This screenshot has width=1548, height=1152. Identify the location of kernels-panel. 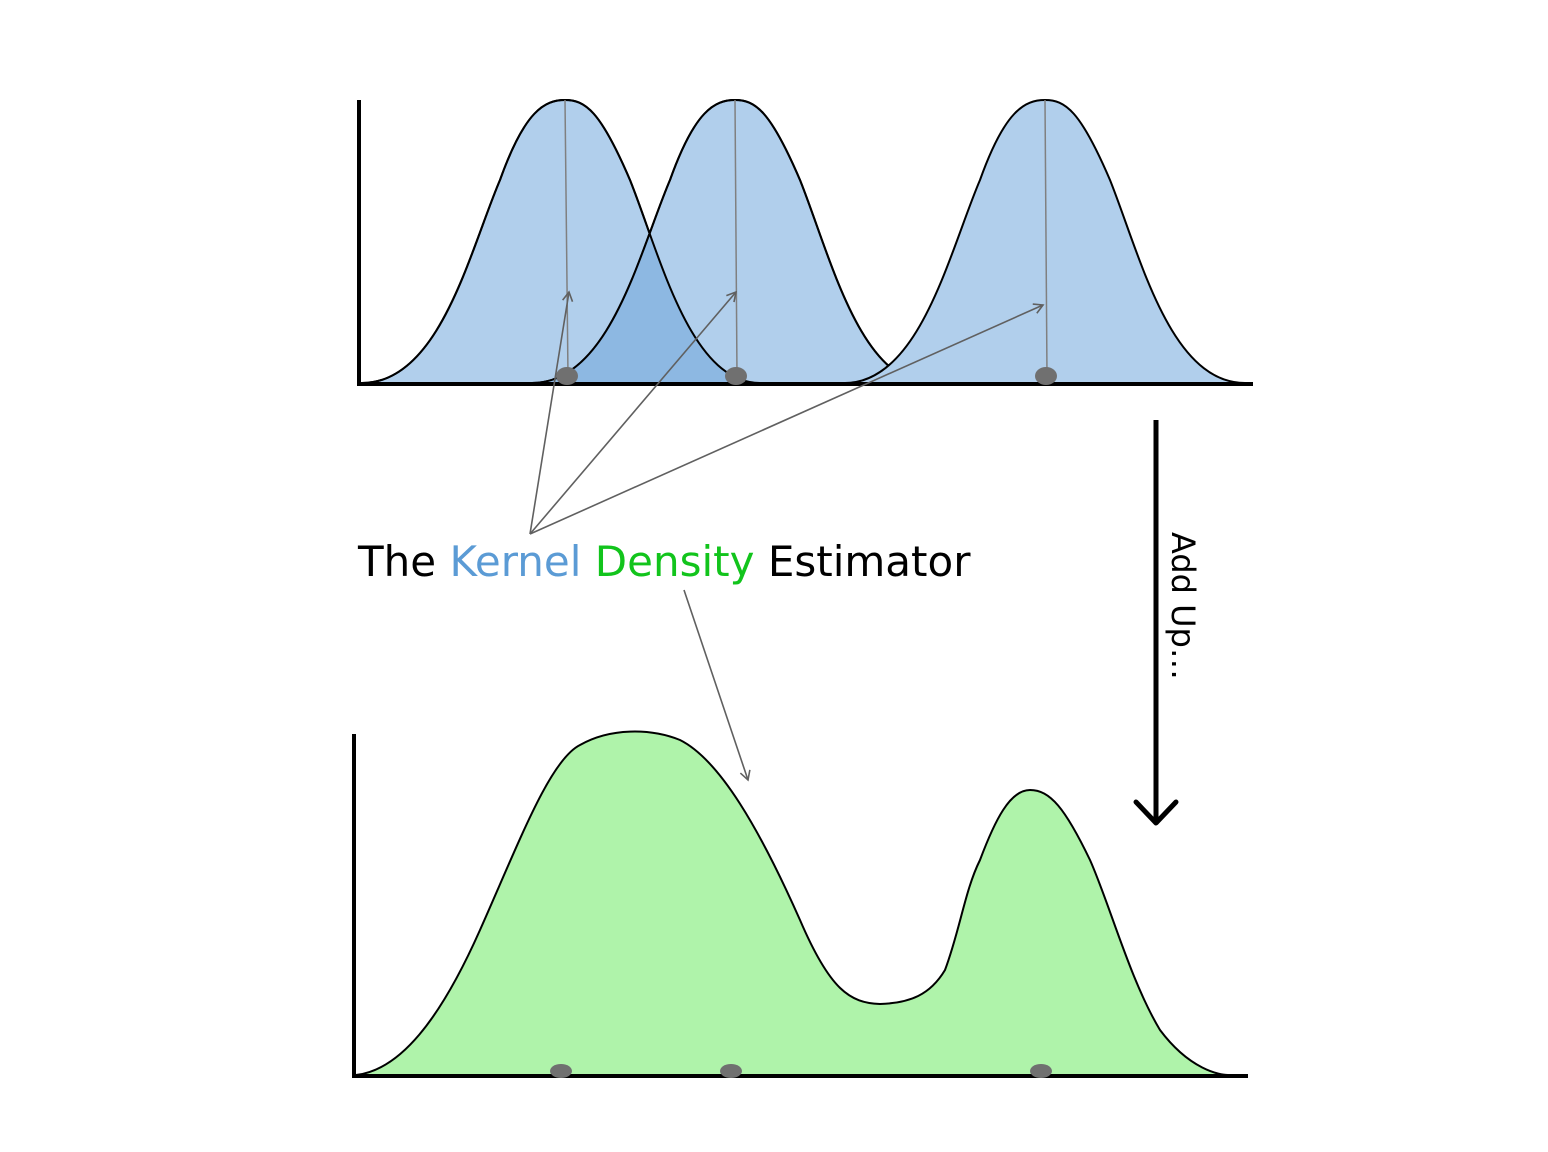
(805, 242).